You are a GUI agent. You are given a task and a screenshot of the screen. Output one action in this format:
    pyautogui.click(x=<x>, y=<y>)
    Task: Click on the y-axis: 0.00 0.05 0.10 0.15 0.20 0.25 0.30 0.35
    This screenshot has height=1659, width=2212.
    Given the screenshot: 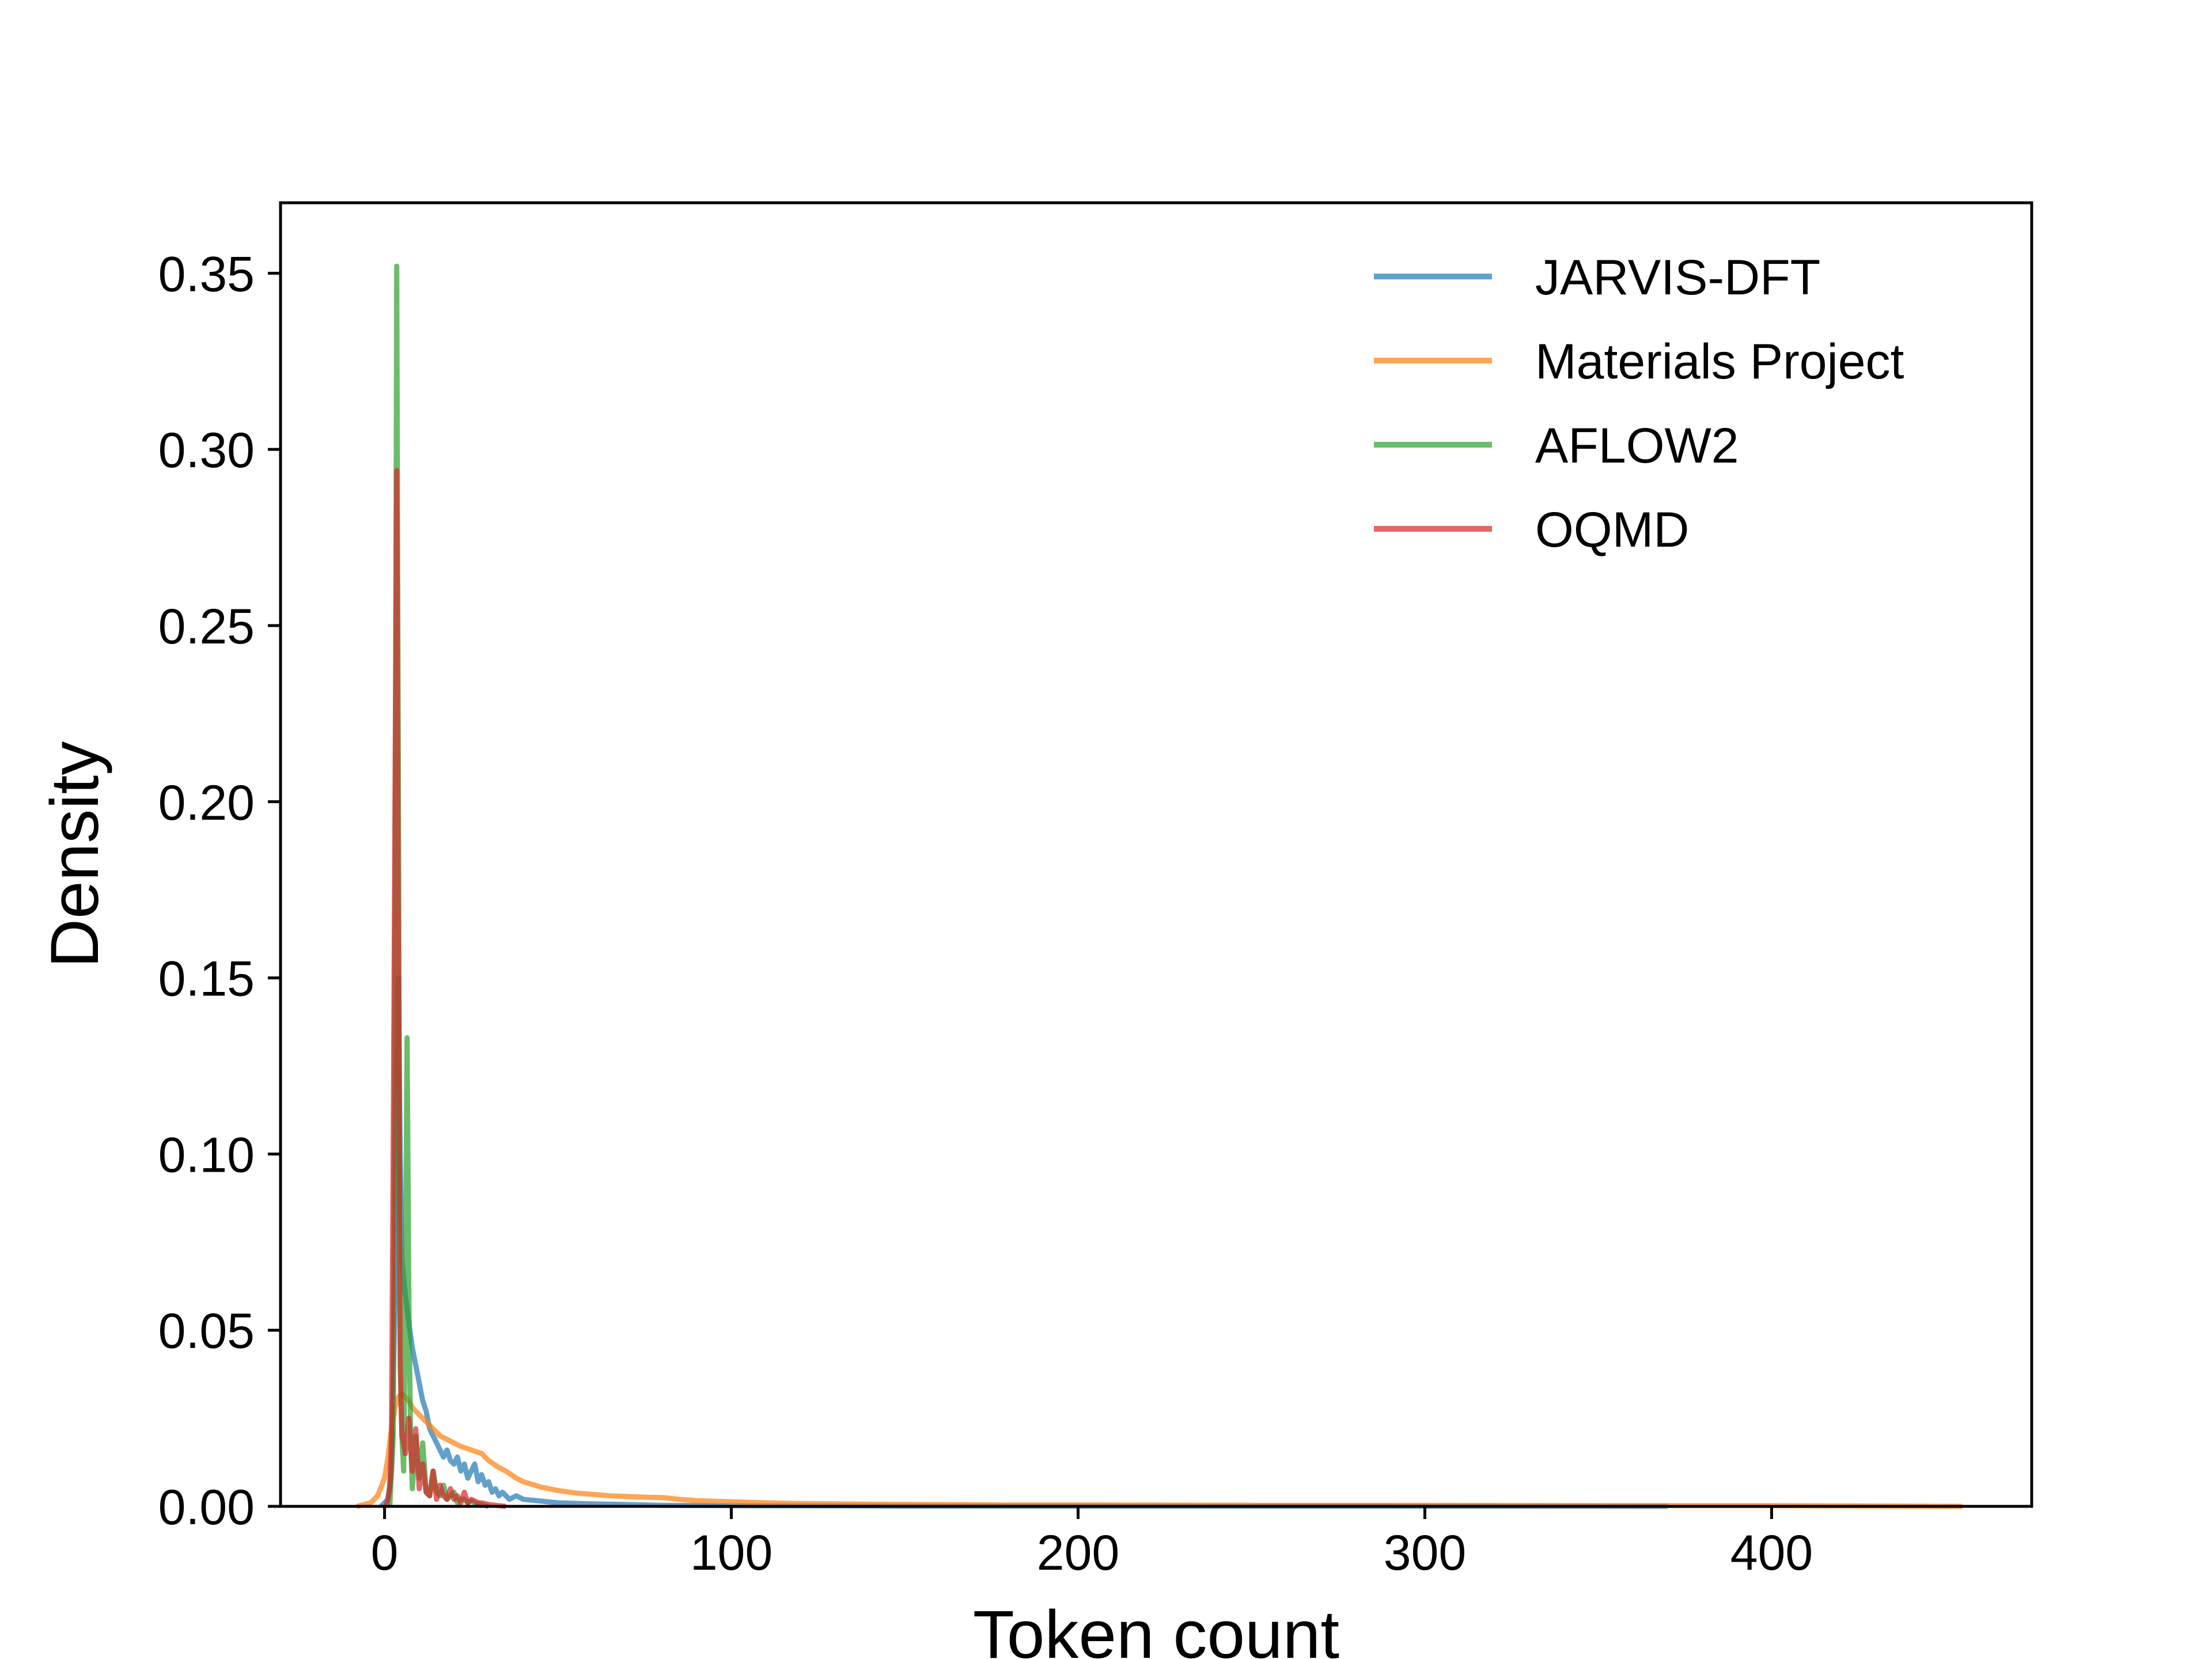 What is the action you would take?
    pyautogui.click(x=219, y=891)
    